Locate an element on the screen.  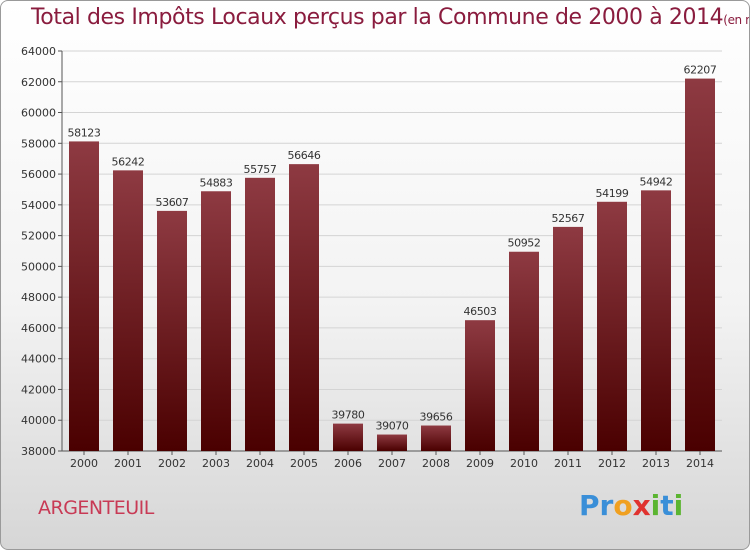
bar-value-label: 53607 is located at coordinates (172, 202).